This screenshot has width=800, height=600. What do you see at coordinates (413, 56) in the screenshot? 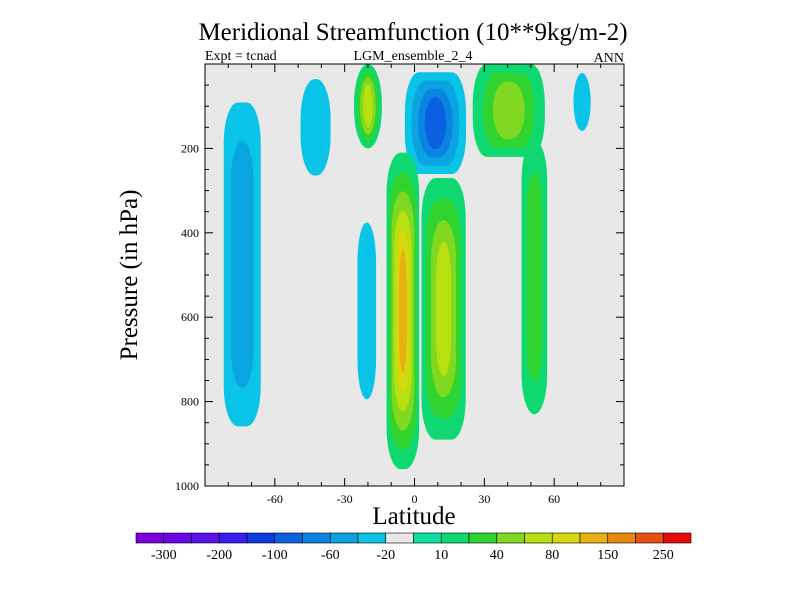
I see `center-label: LGM_ensemble_2_4` at bounding box center [413, 56].